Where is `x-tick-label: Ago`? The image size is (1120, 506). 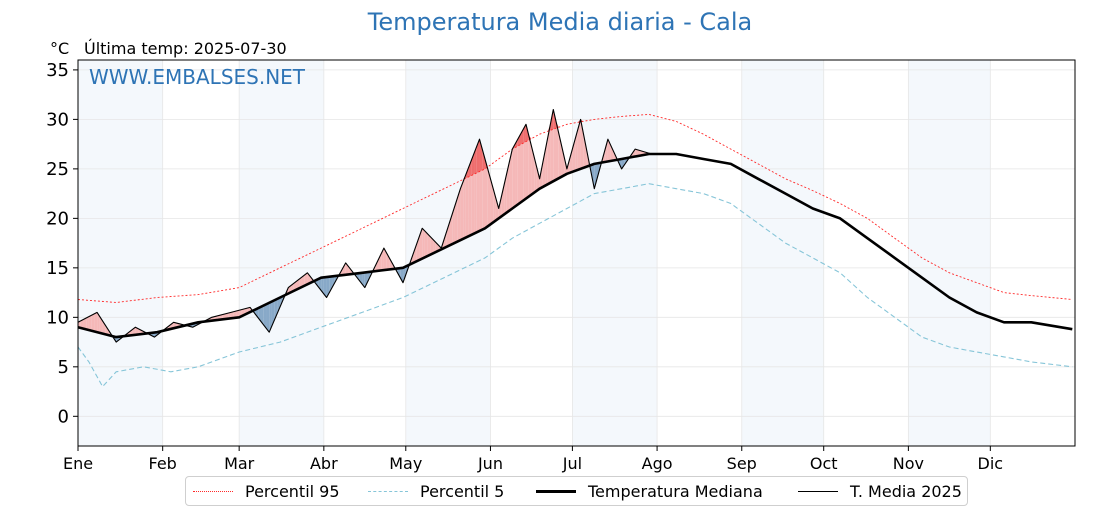 x-tick-label: Ago is located at coordinates (657, 463).